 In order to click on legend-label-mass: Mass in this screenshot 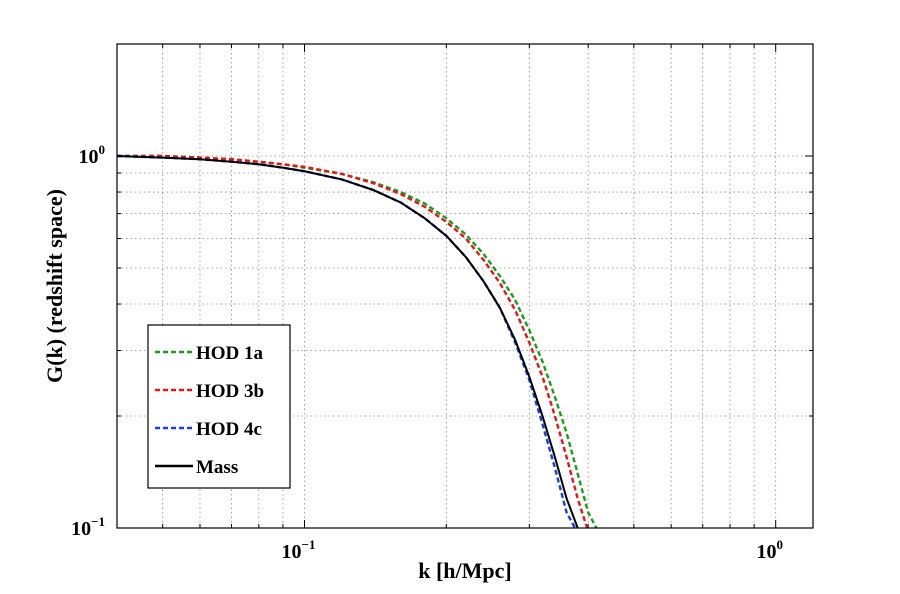, I will do `click(217, 467)`.